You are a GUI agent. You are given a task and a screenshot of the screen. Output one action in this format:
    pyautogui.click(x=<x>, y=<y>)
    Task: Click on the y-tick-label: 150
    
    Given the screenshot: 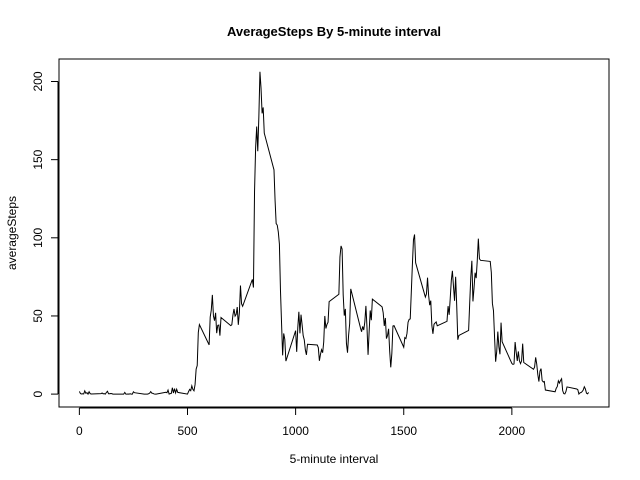 What is the action you would take?
    pyautogui.click(x=38, y=159)
    